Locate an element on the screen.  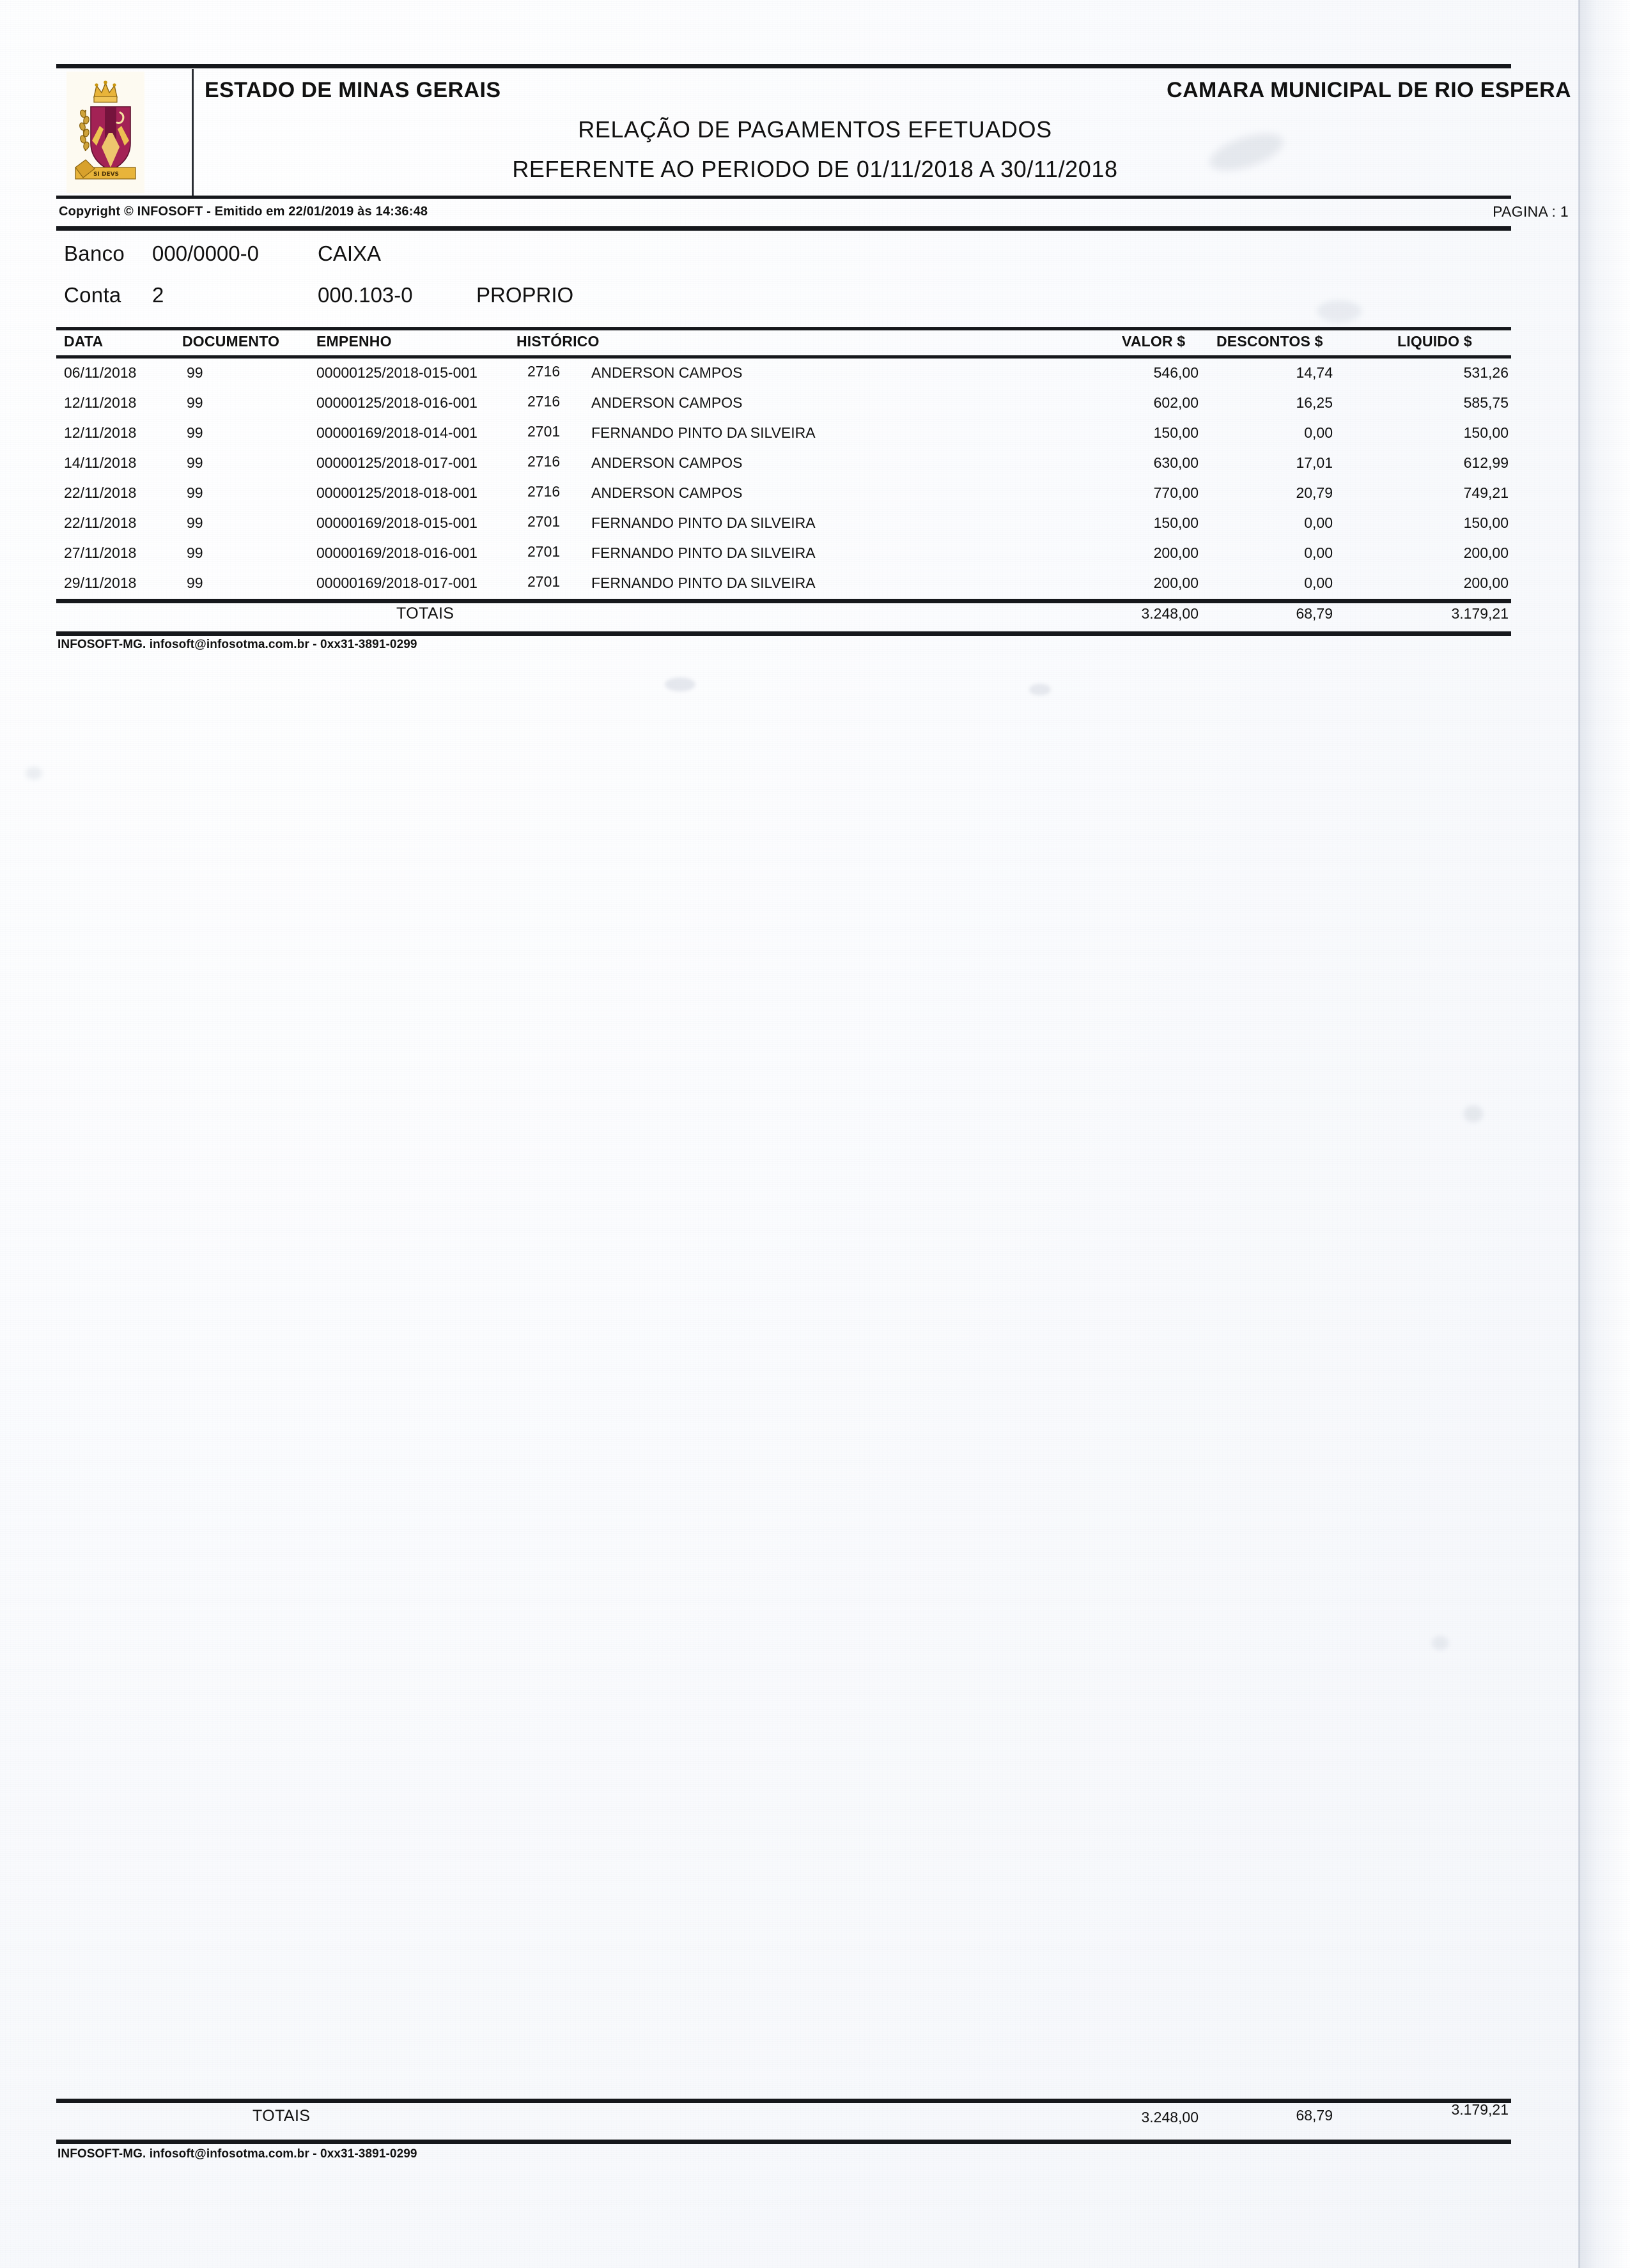
cell-empenho: 00000169/2018-017-001 is located at coordinates (396, 583).